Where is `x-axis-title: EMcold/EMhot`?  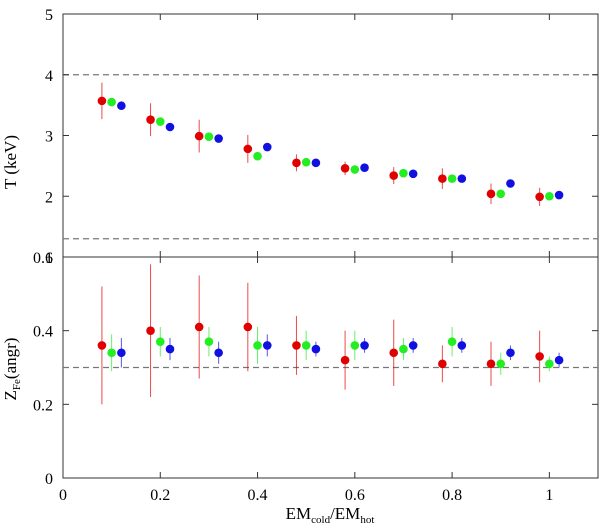 x-axis-title: EMcold/EMhot is located at coordinates (330, 515).